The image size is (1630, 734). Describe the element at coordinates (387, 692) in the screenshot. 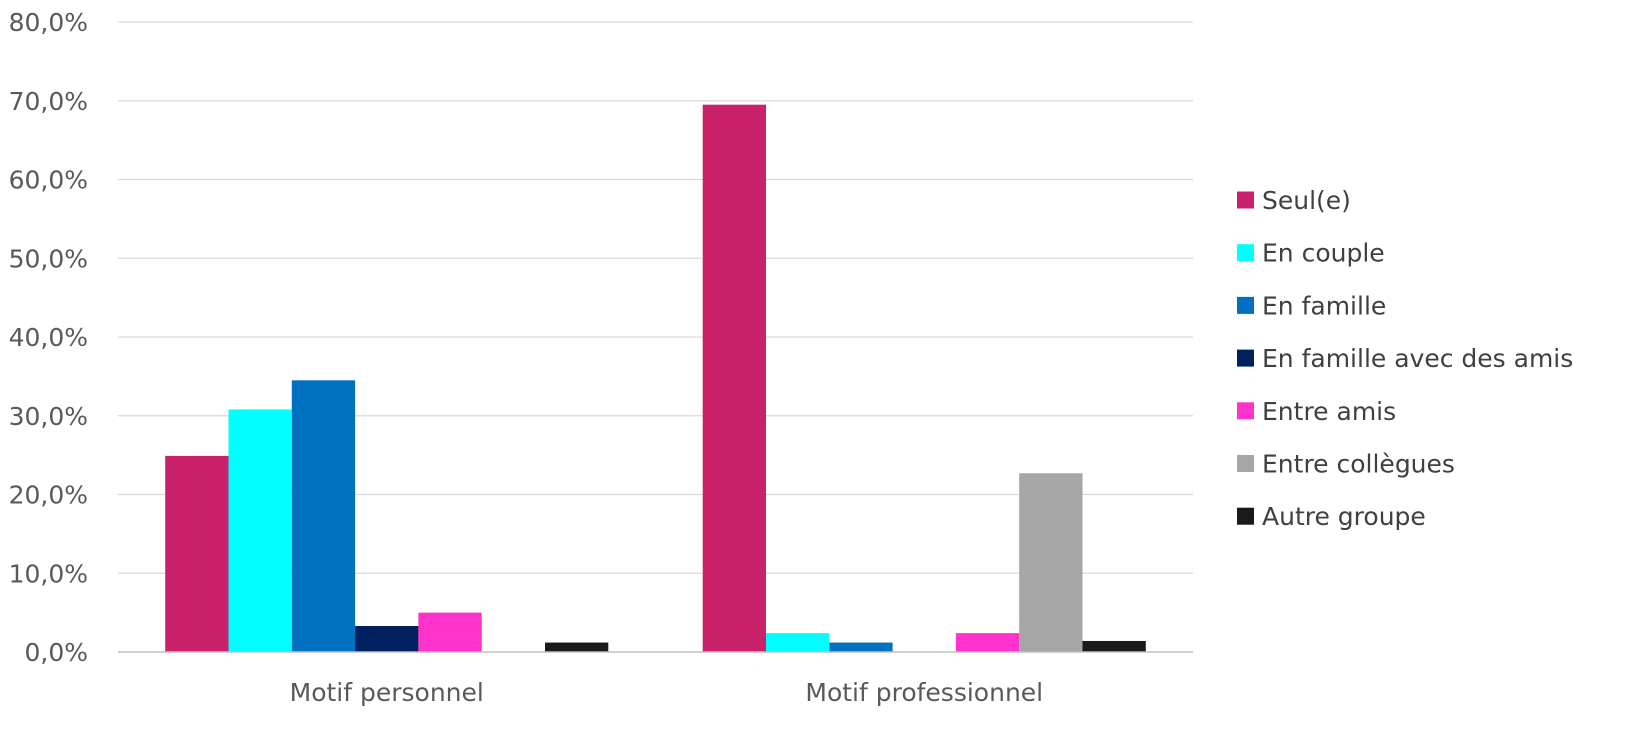

I see `category-label: Motif personnel` at that location.